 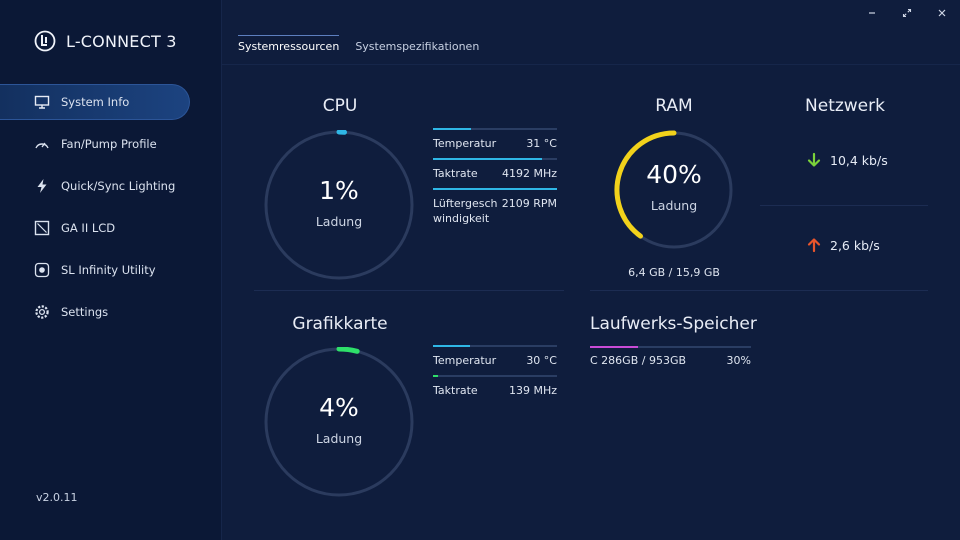 What do you see at coordinates (339, 221) in the screenshot?
I see `cpu-load-label: Ladung` at bounding box center [339, 221].